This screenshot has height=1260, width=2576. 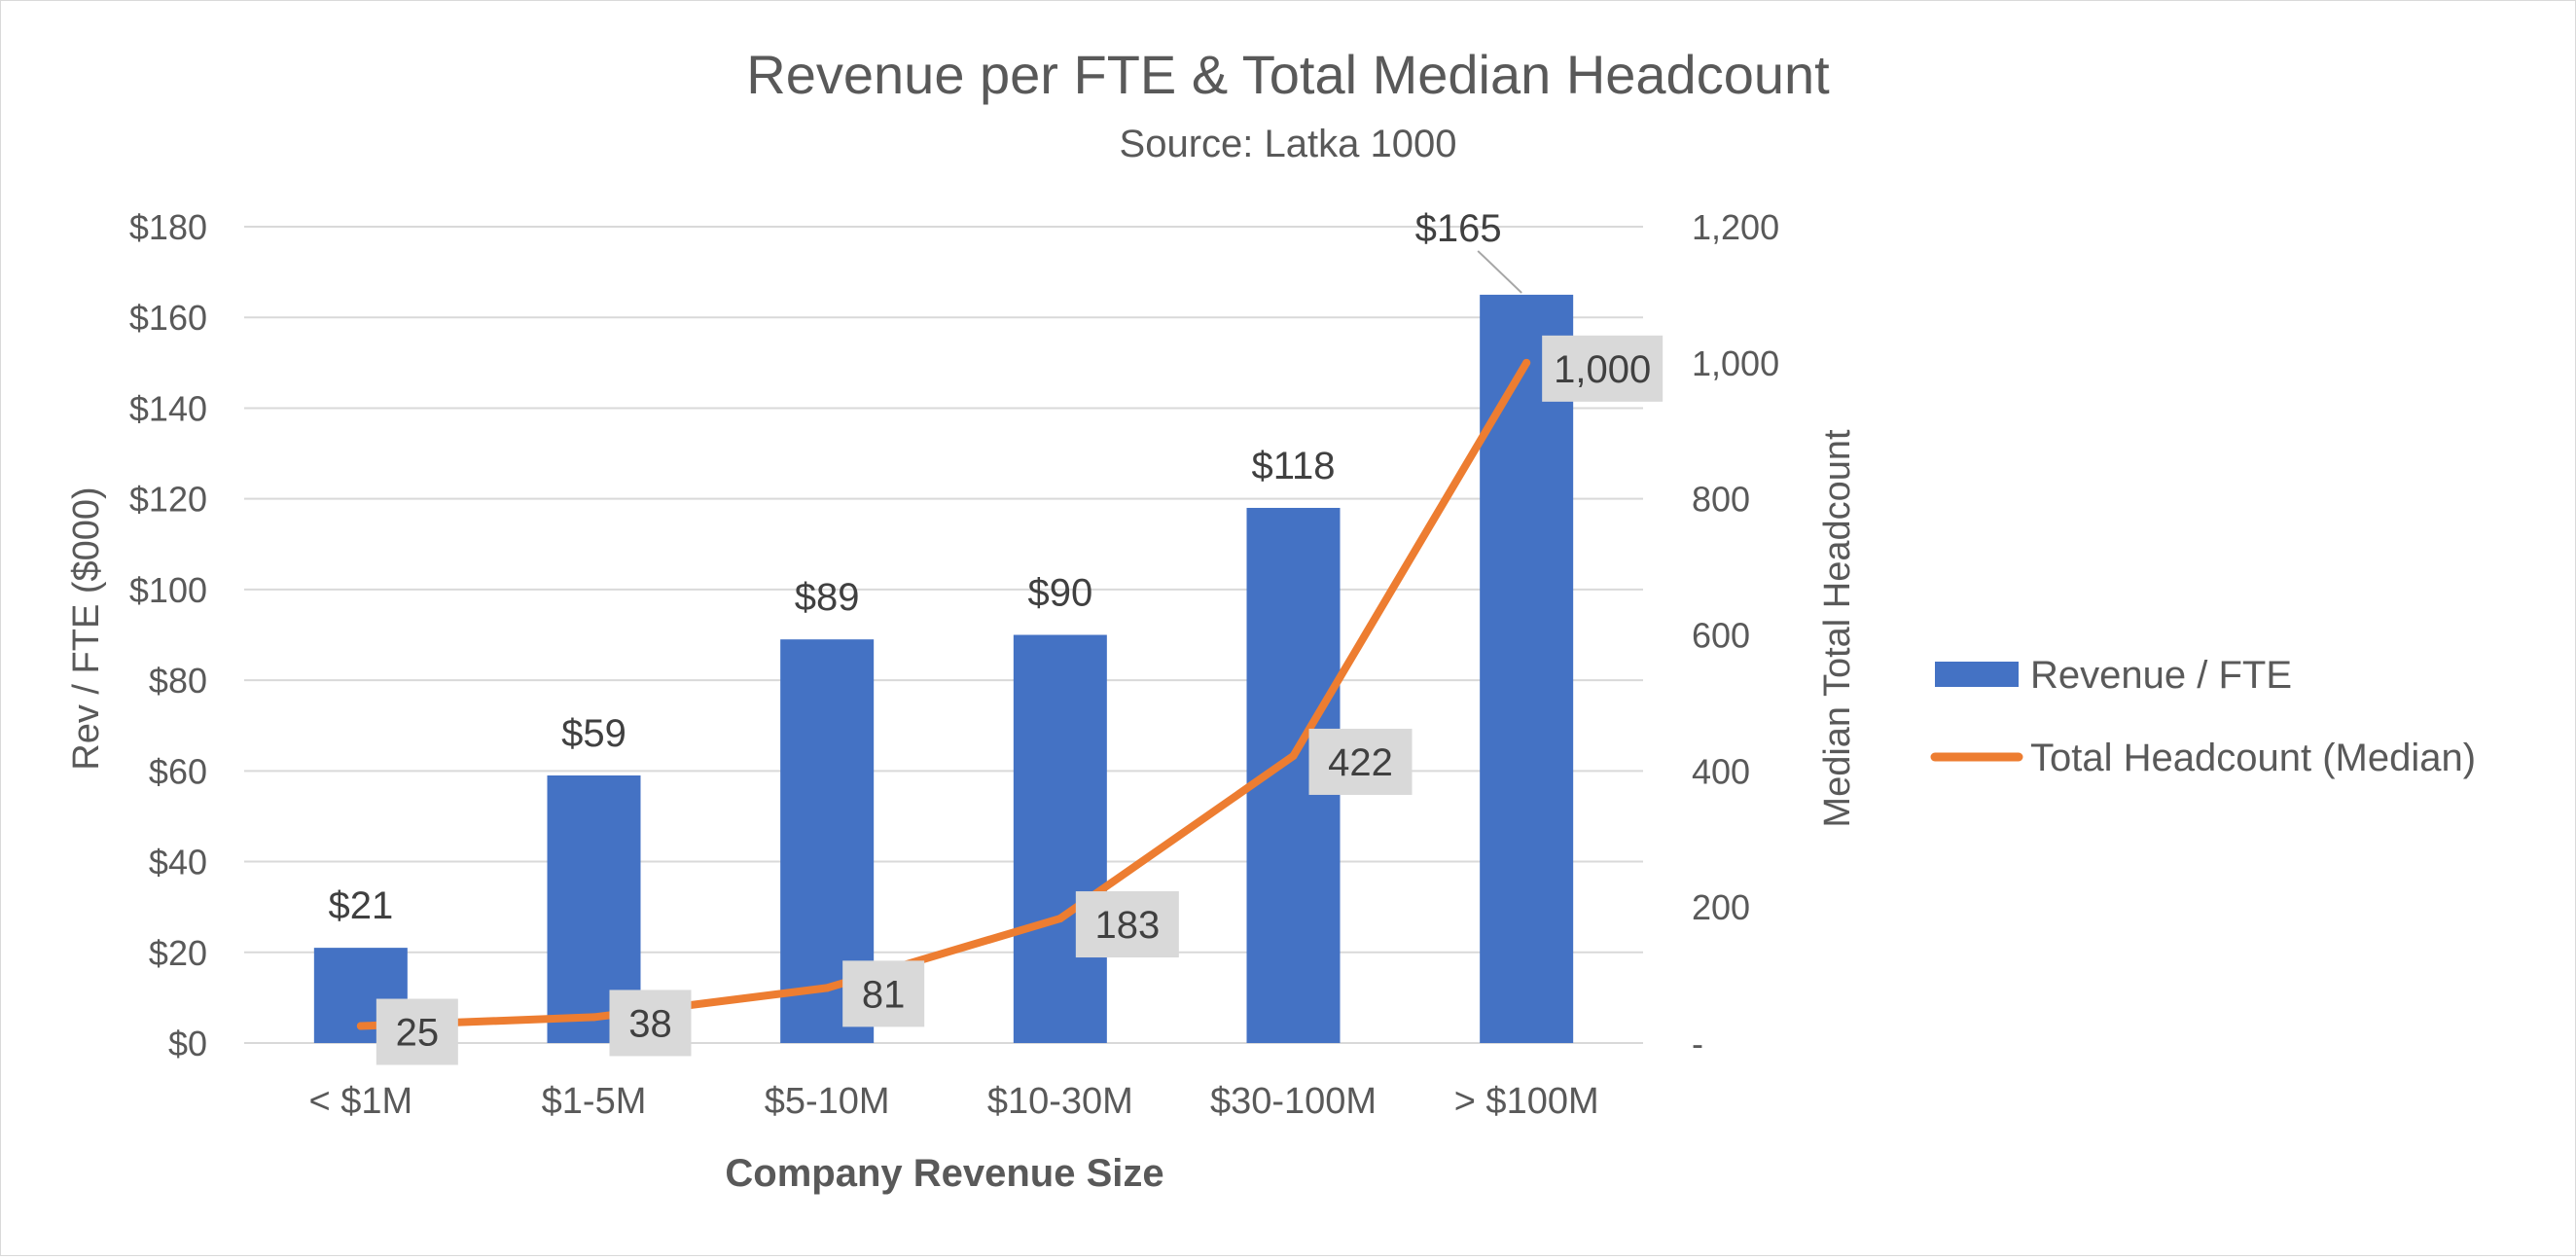 I want to click on bar-data-label: $165, so click(x=1458, y=228).